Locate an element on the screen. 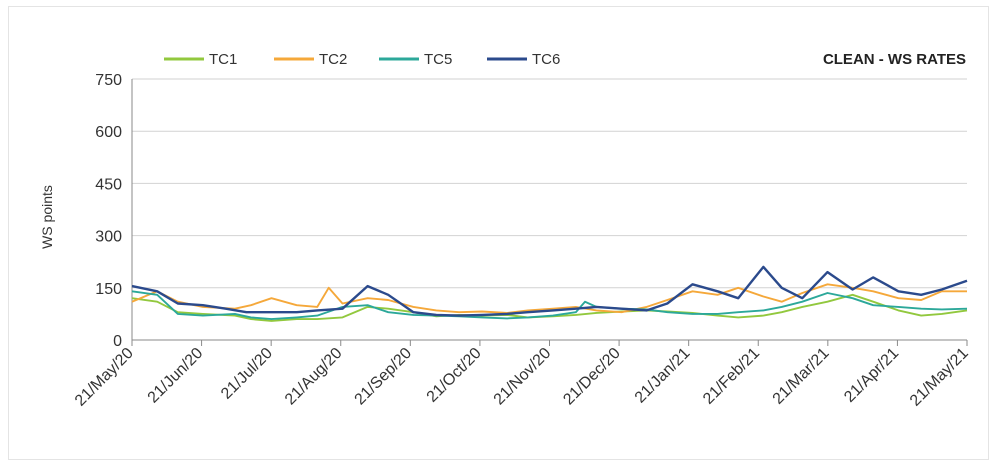  series-line-tc6 is located at coordinates (549, 291).